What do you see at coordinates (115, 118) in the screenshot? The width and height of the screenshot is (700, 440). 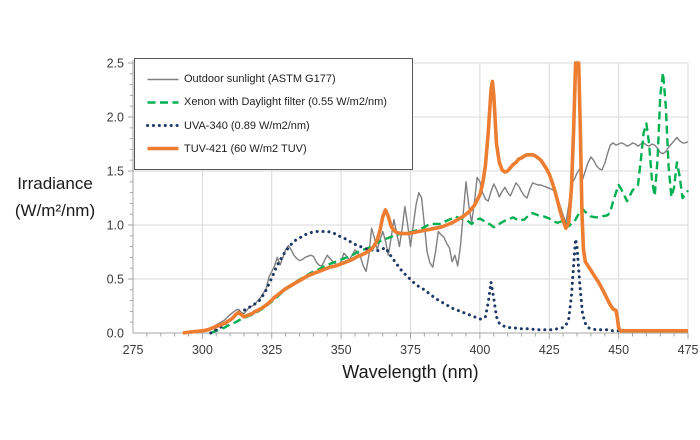 I see `y-tick-label: 2.0` at bounding box center [115, 118].